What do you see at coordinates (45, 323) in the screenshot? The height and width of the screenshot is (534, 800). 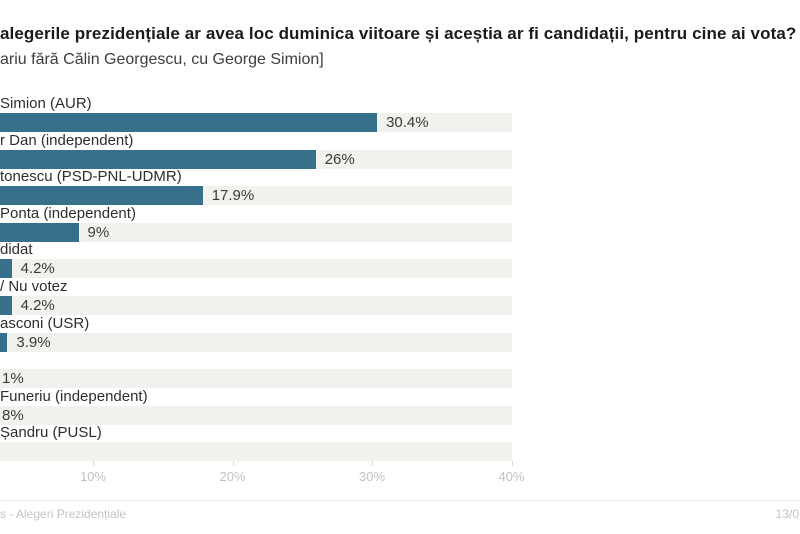 I see `bar-row-label: asconi (USR)` at bounding box center [45, 323].